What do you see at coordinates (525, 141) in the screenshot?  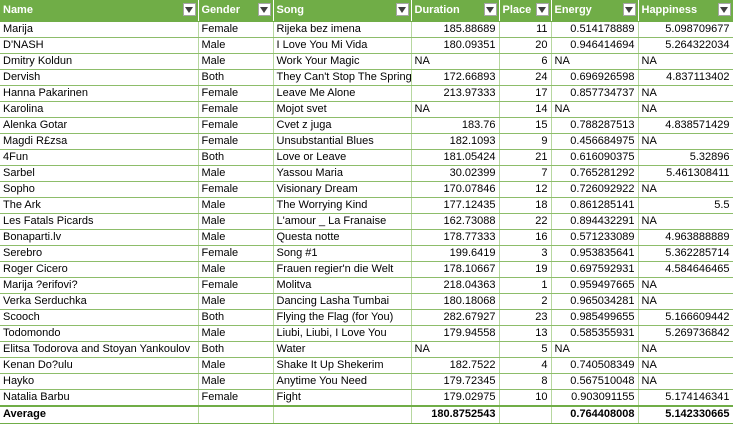 I see `cell-place: 9` at bounding box center [525, 141].